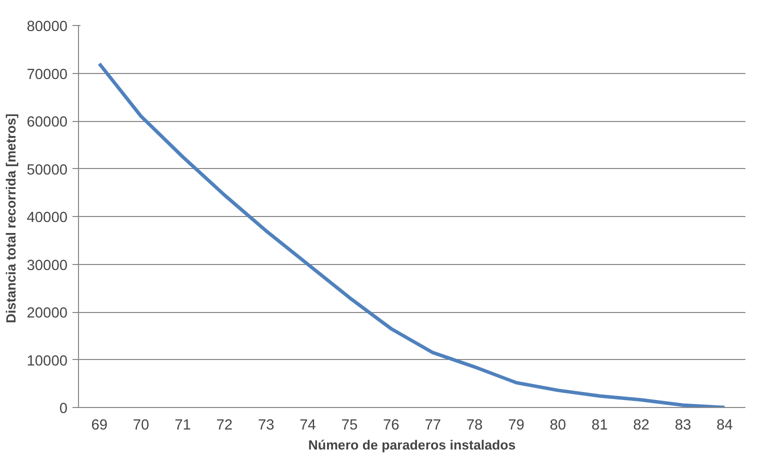  What do you see at coordinates (47, 266) in the screenshot?
I see `y-tick-label: 30000` at bounding box center [47, 266].